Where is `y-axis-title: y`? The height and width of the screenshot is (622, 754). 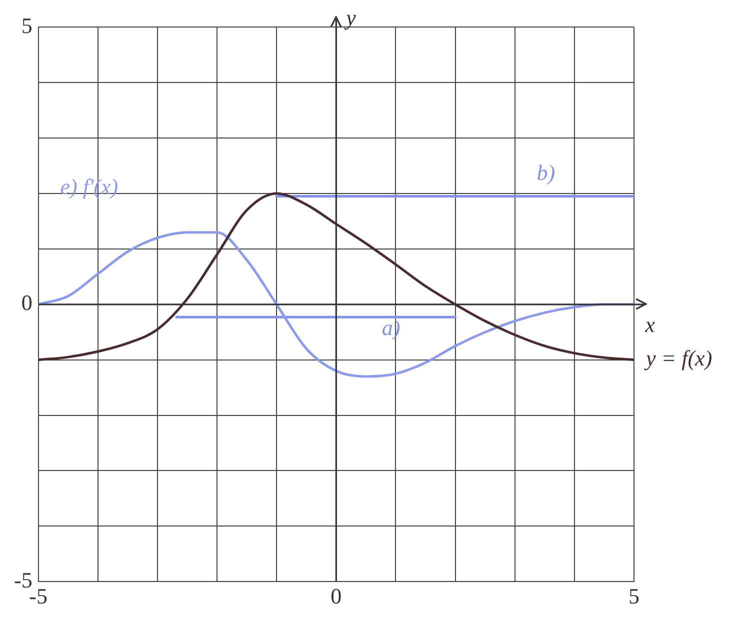
y-axis-title: y is located at coordinates (350, 17).